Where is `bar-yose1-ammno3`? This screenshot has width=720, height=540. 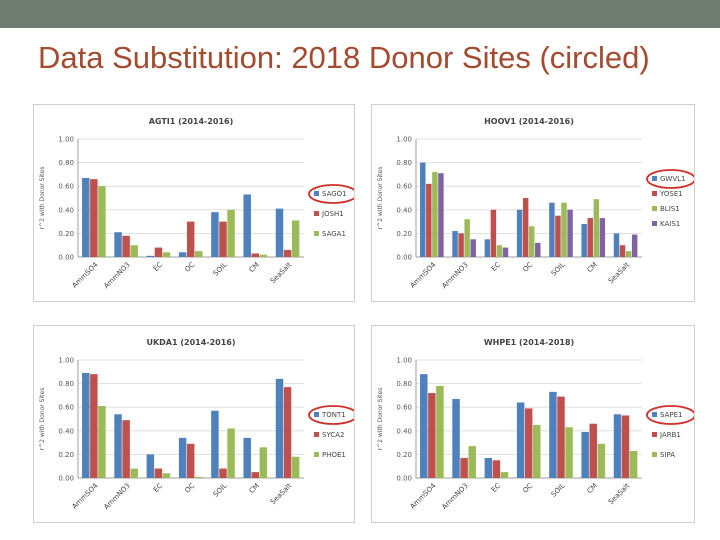
bar-yose1-ammno3 is located at coordinates (461, 245).